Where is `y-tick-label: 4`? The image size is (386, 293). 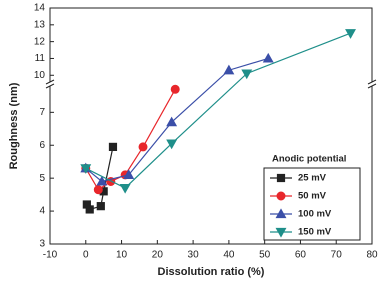 y-tick-label: 4 is located at coordinates (42, 211).